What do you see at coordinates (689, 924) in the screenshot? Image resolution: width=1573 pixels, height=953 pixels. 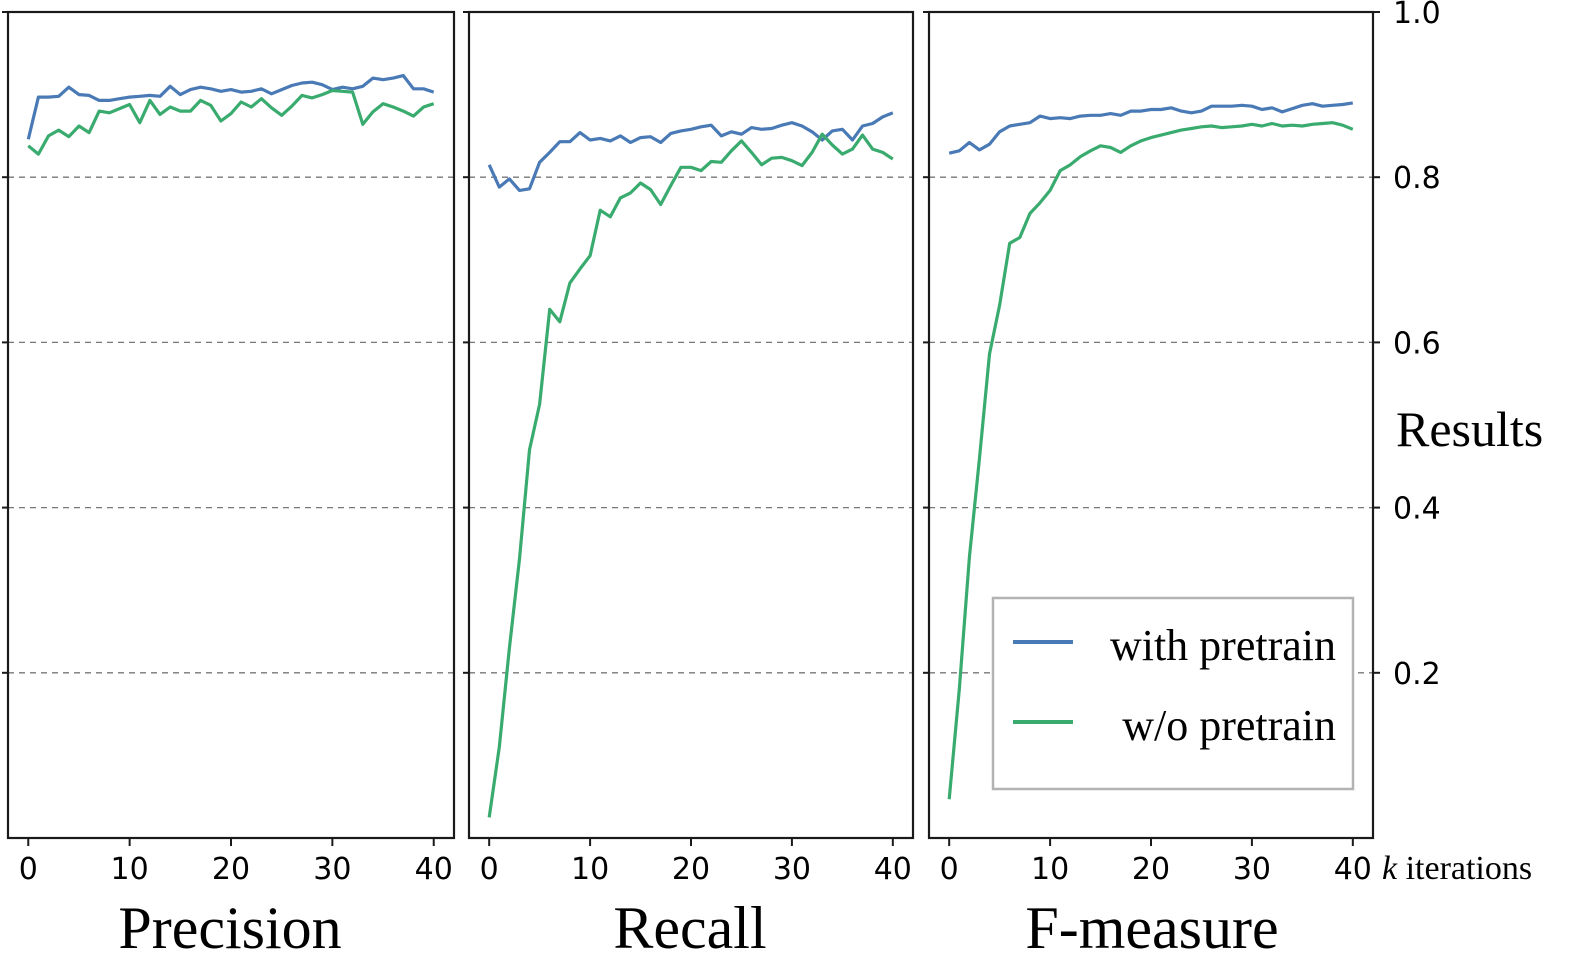 I see `panel-title-recall: Recall` at bounding box center [689, 924].